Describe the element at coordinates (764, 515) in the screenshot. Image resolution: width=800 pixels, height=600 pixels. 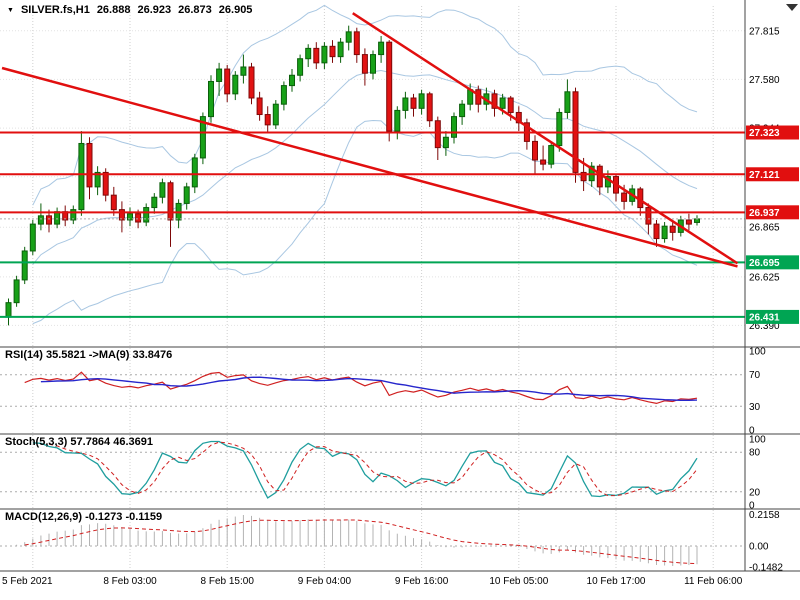
I see `macd-axis-tick: 0.2158` at that location.